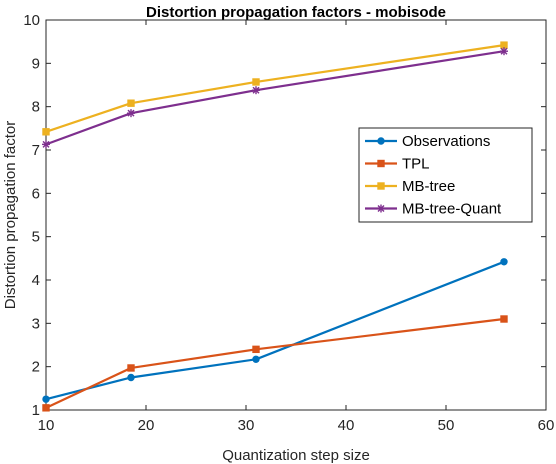 This screenshot has height=464, width=556. What do you see at coordinates (146, 425) in the screenshot?
I see `x-tick-label: 20` at bounding box center [146, 425].